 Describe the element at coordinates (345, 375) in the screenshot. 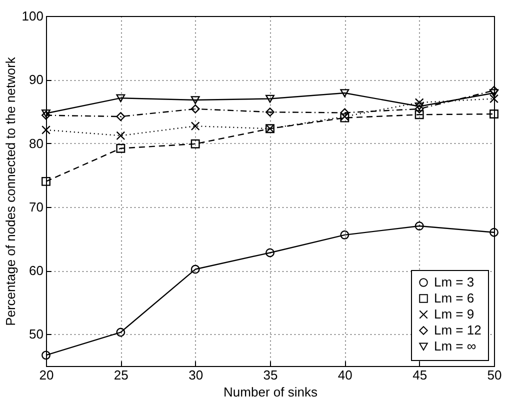

I see `x-tick-label: 40` at that location.